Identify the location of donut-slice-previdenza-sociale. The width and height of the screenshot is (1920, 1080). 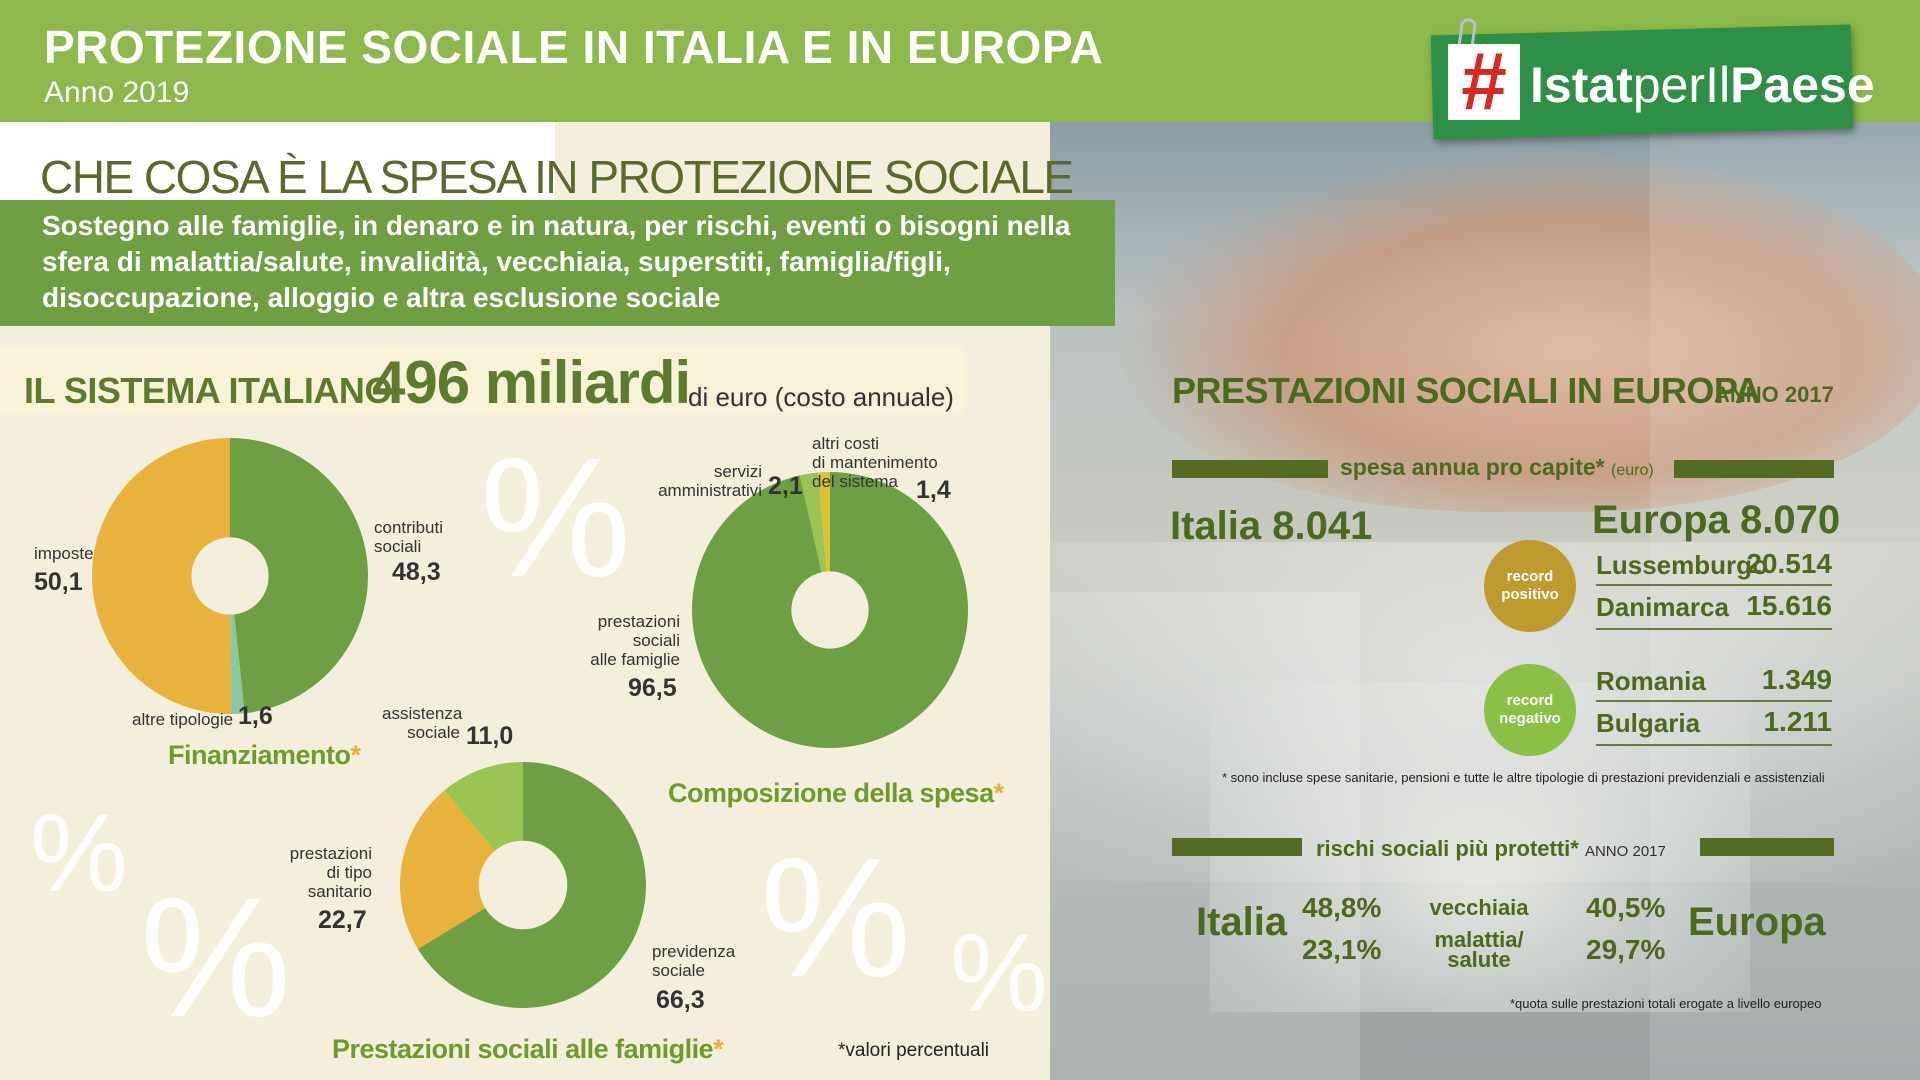
(531, 885).